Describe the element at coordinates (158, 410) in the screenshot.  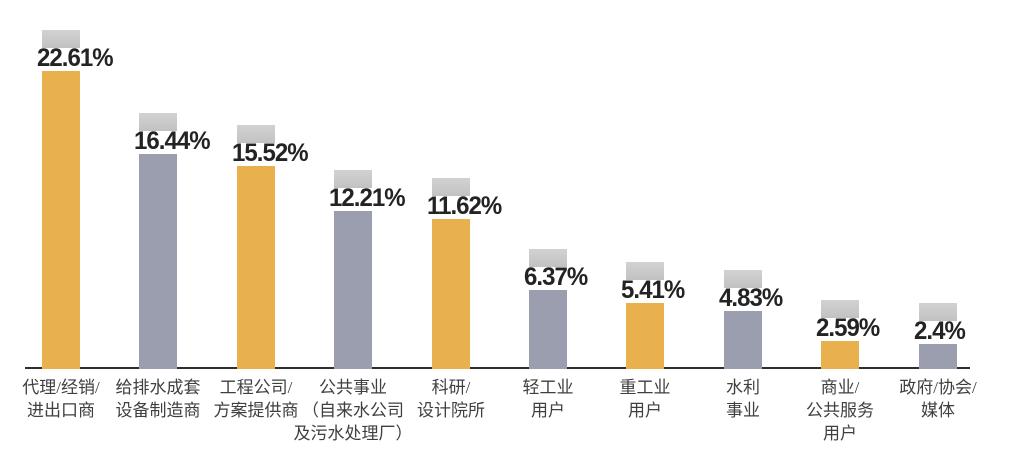
I see `category-label-line: 设备制造商` at that location.